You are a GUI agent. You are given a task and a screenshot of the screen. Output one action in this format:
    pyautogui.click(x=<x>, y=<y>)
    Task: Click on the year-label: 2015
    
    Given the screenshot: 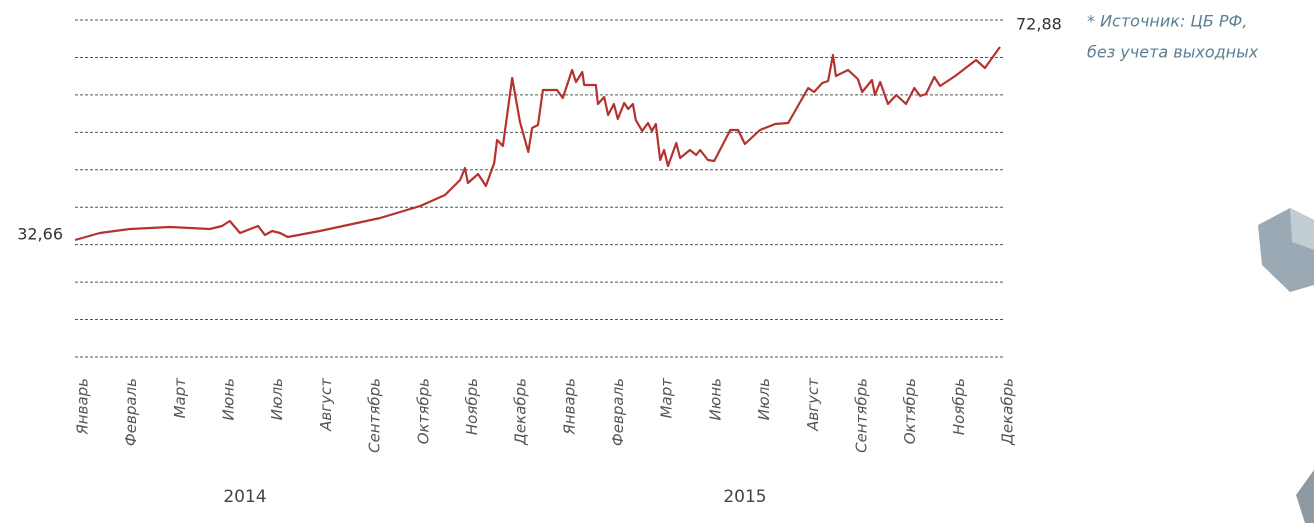 What is the action you would take?
    pyautogui.click(x=744, y=497)
    